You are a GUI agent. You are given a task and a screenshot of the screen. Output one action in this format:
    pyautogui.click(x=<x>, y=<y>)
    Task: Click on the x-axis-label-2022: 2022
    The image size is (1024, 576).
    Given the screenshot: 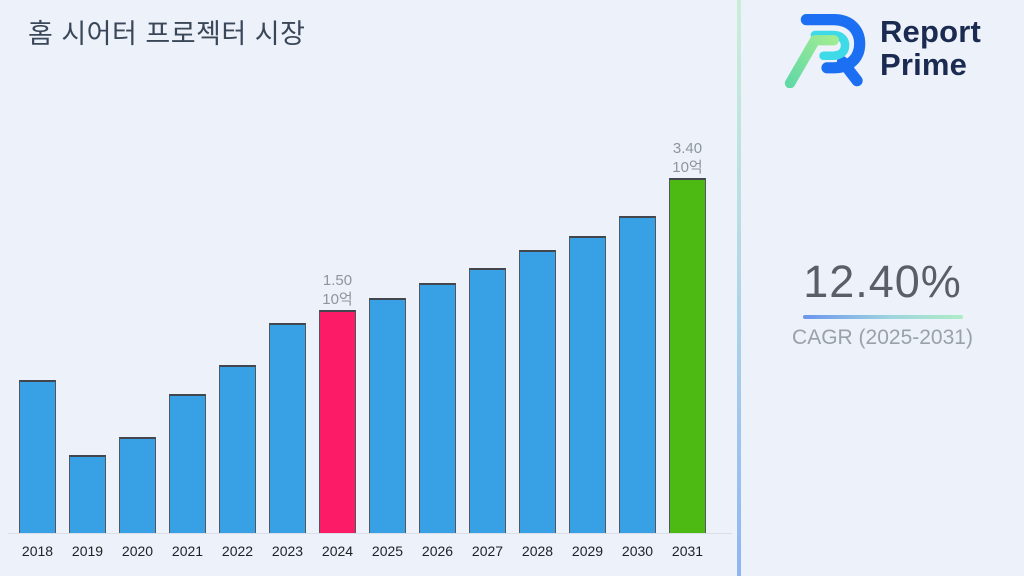 What is the action you would take?
    pyautogui.click(x=237, y=551)
    